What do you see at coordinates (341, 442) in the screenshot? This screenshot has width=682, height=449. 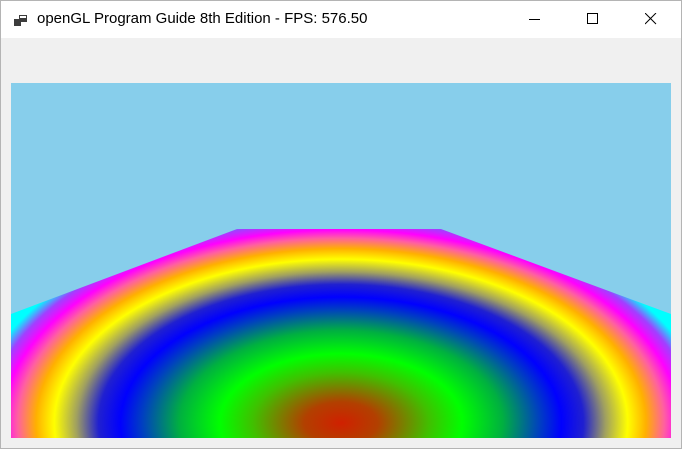 I see `bottom-status-strip` at bounding box center [341, 442].